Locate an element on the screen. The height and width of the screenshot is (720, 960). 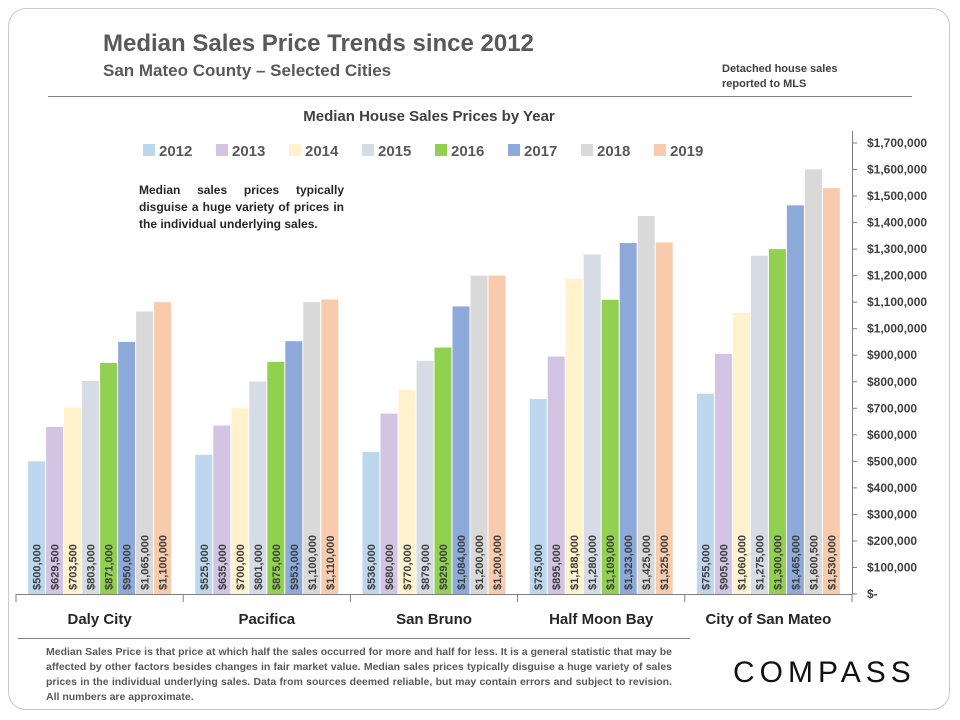
chart-legend: 2012 2013 2014 2015 2016 2017 2018 2019 is located at coordinates (423, 151).